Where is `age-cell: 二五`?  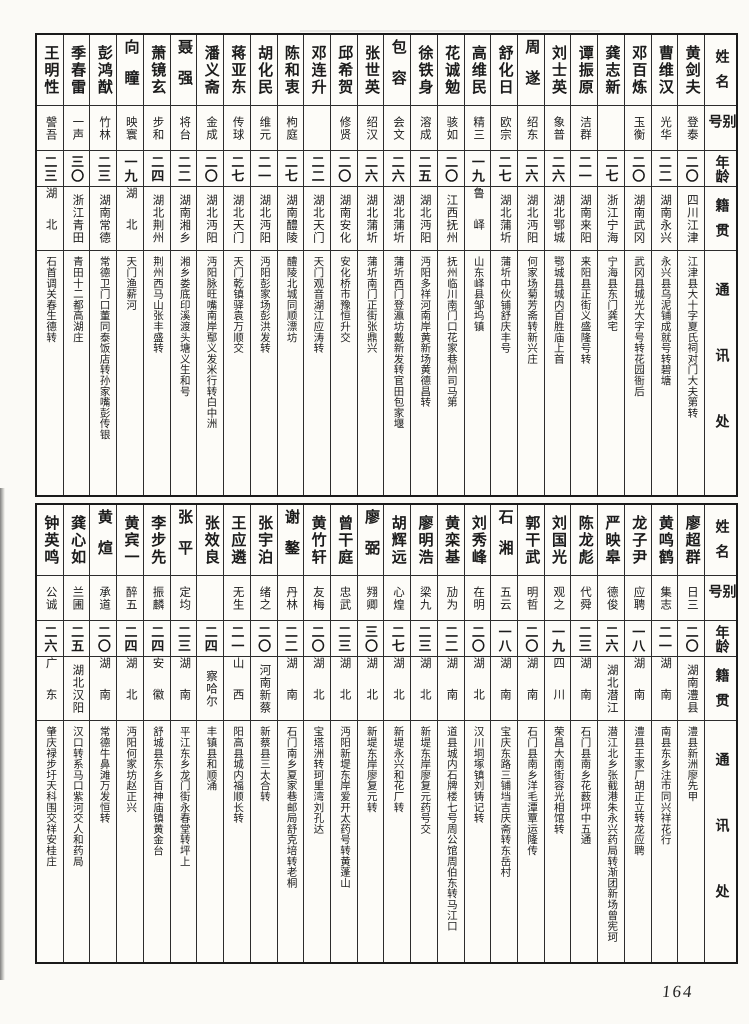
age-cell: 二五 is located at coordinates (76, 638).